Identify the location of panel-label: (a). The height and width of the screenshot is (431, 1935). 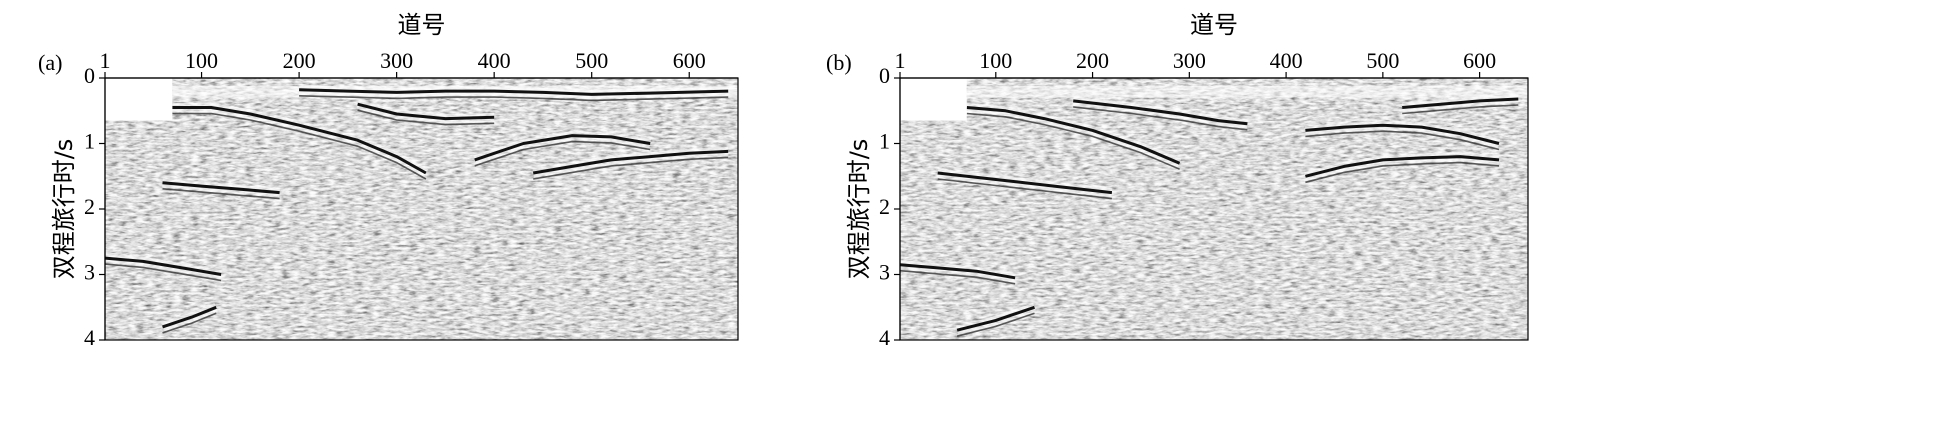
(50, 62).